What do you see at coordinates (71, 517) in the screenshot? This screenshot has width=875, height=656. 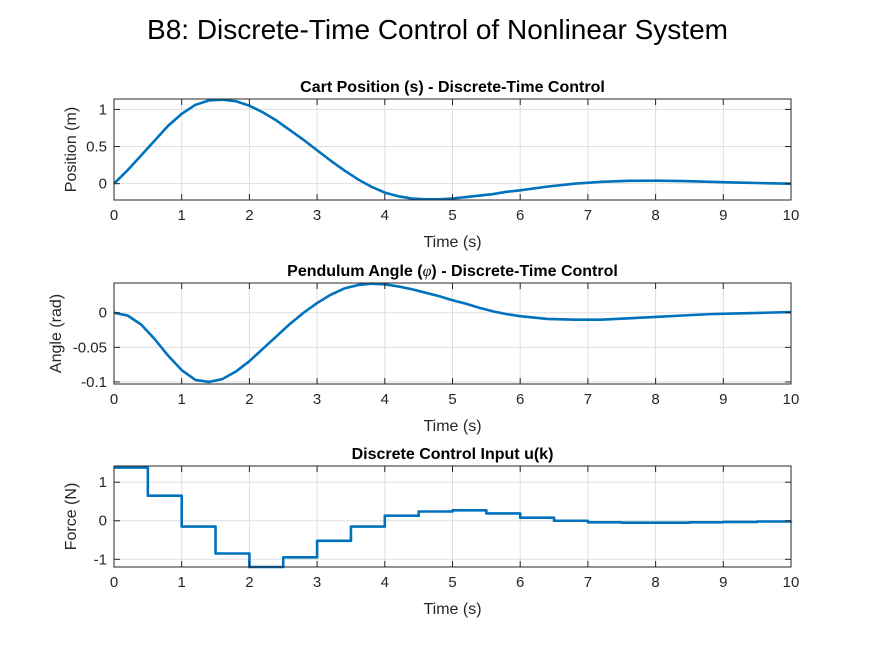 I see `y-axis-label: Force (N)` at bounding box center [71, 517].